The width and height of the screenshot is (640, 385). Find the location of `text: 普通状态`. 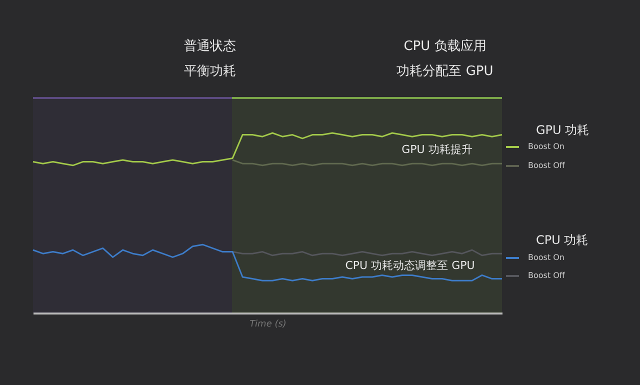

text: 普通状态 is located at coordinates (210, 46).